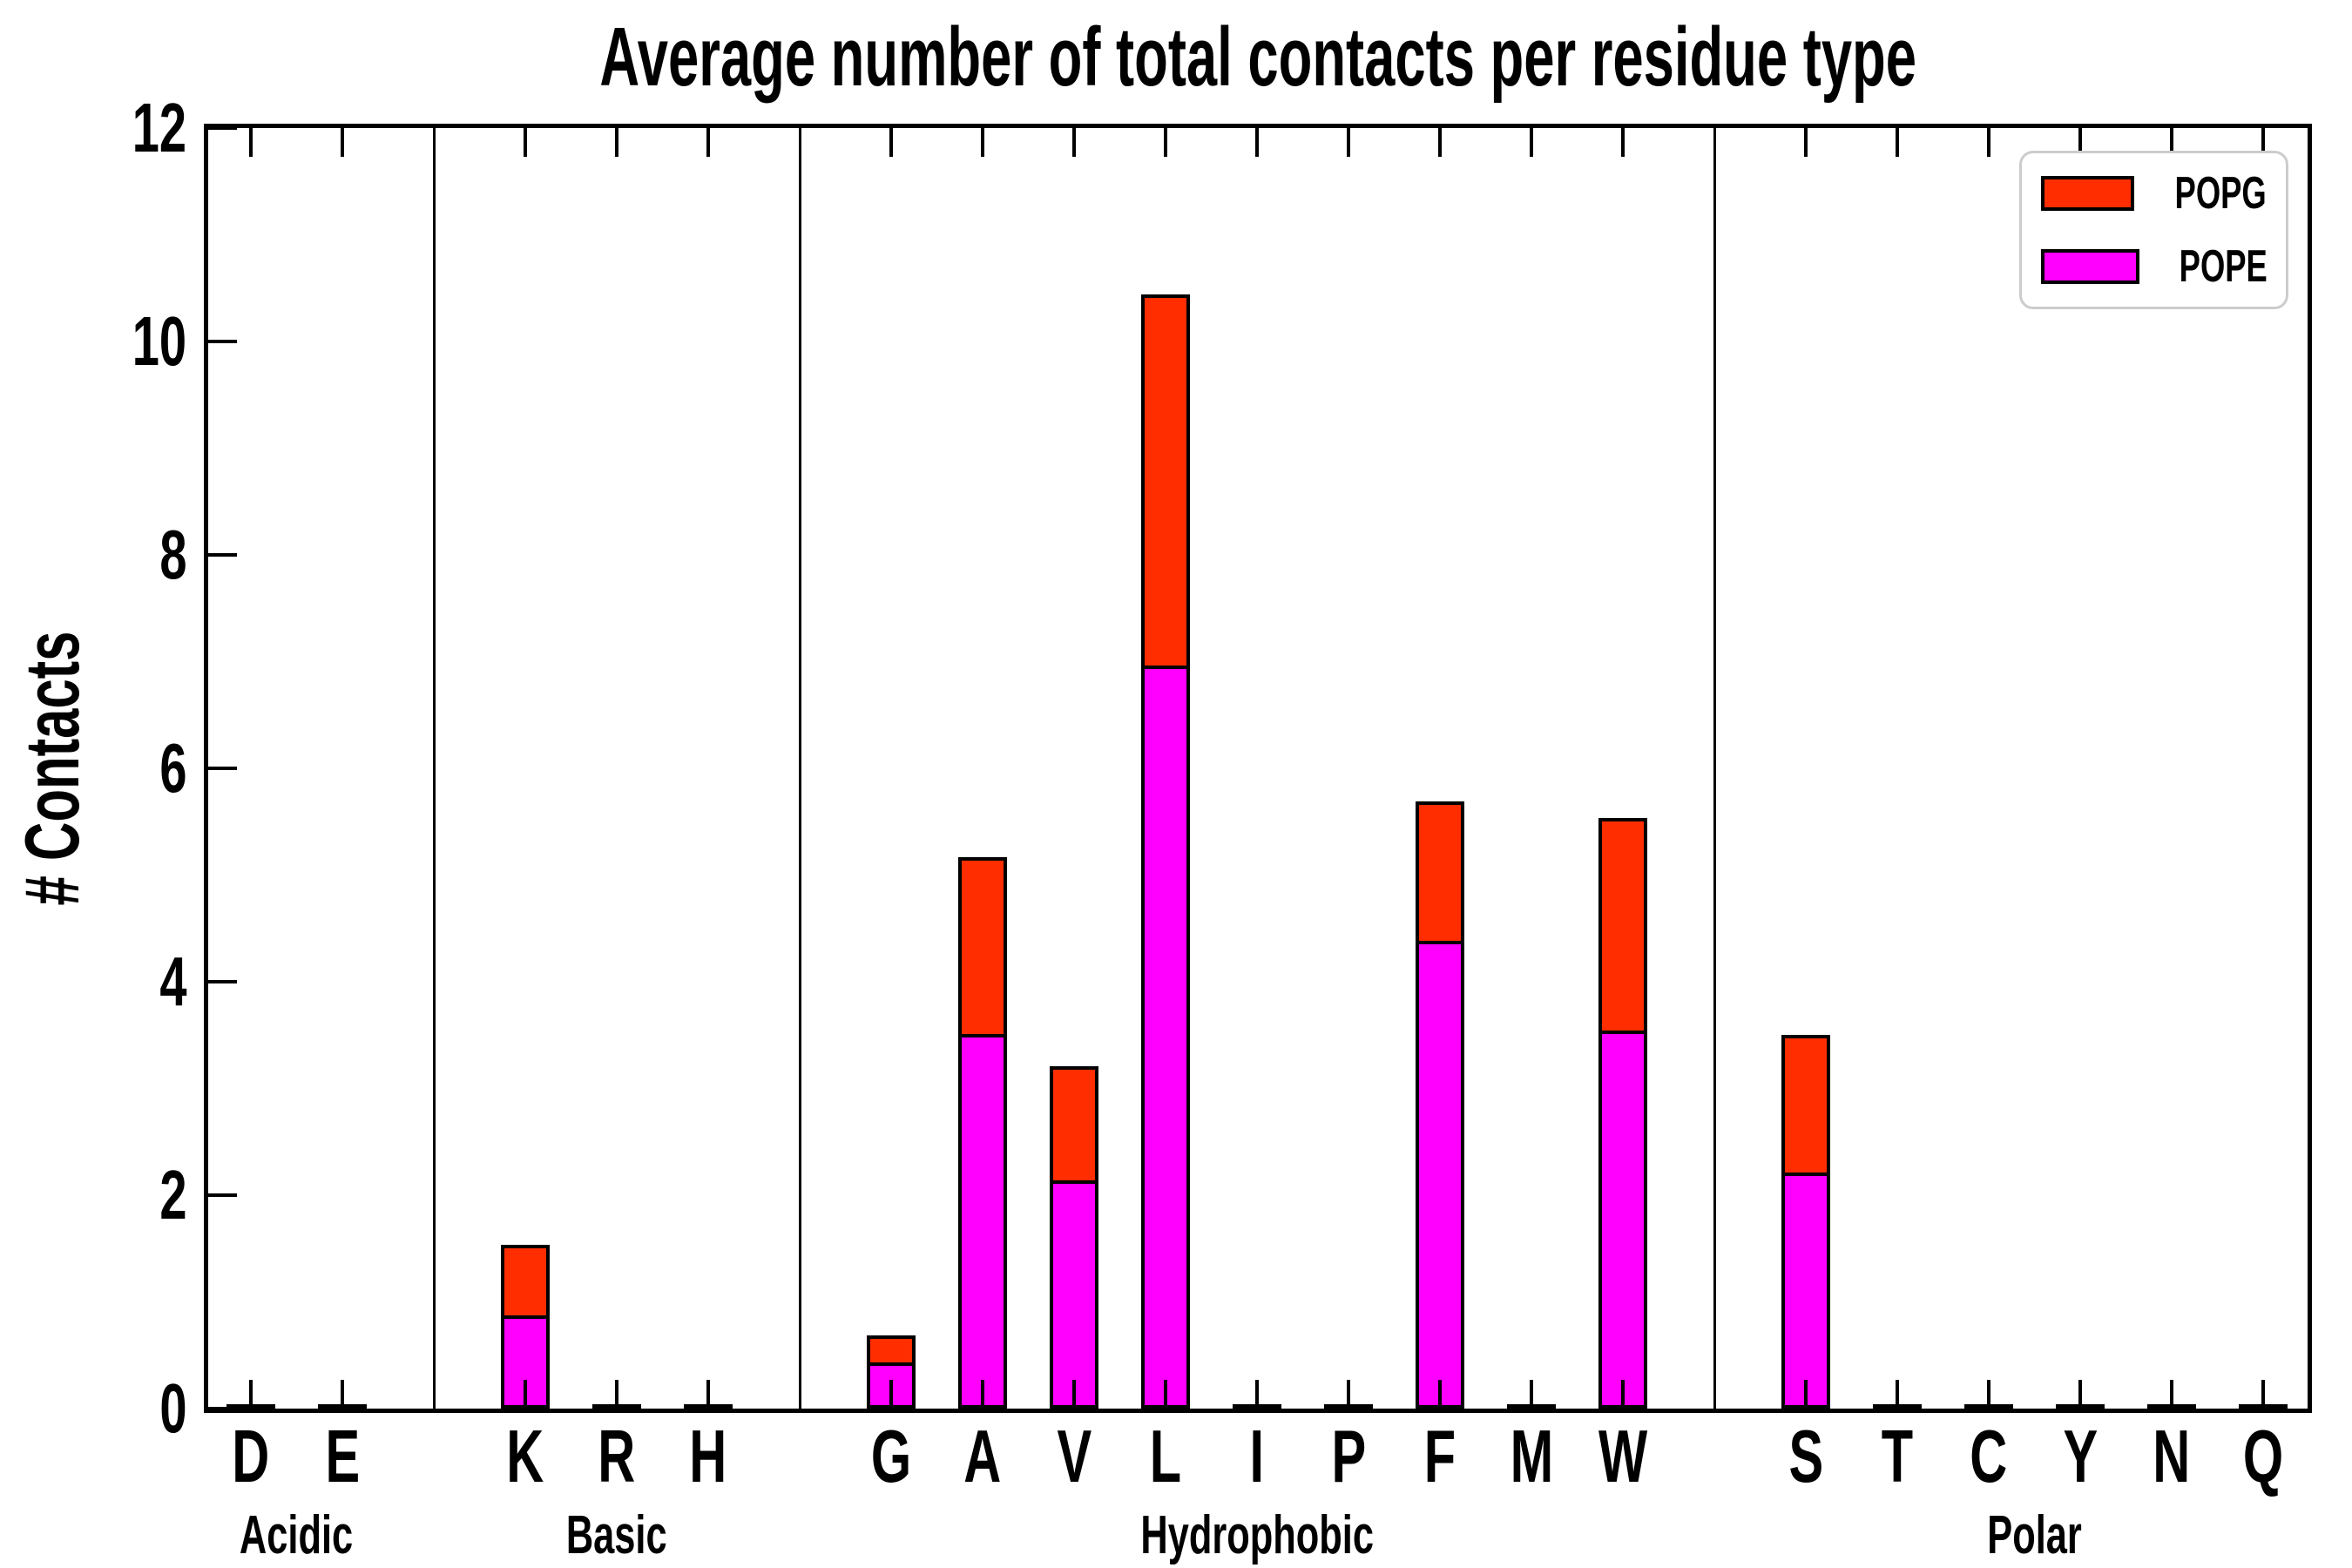 Image resolution: width=2352 pixels, height=1568 pixels. Describe the element at coordinates (1439, 1457) in the screenshot. I see `residue-label-F: F` at that location.